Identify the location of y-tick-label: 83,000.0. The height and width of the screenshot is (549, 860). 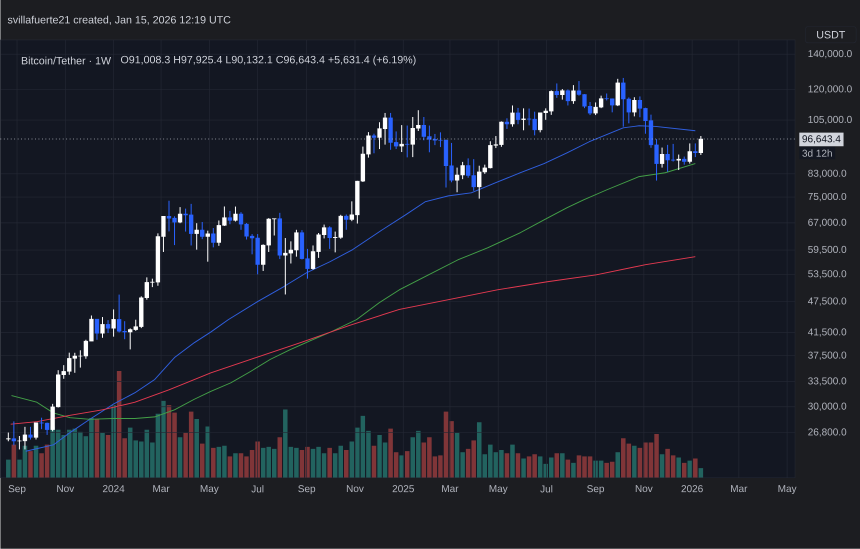
(827, 174).